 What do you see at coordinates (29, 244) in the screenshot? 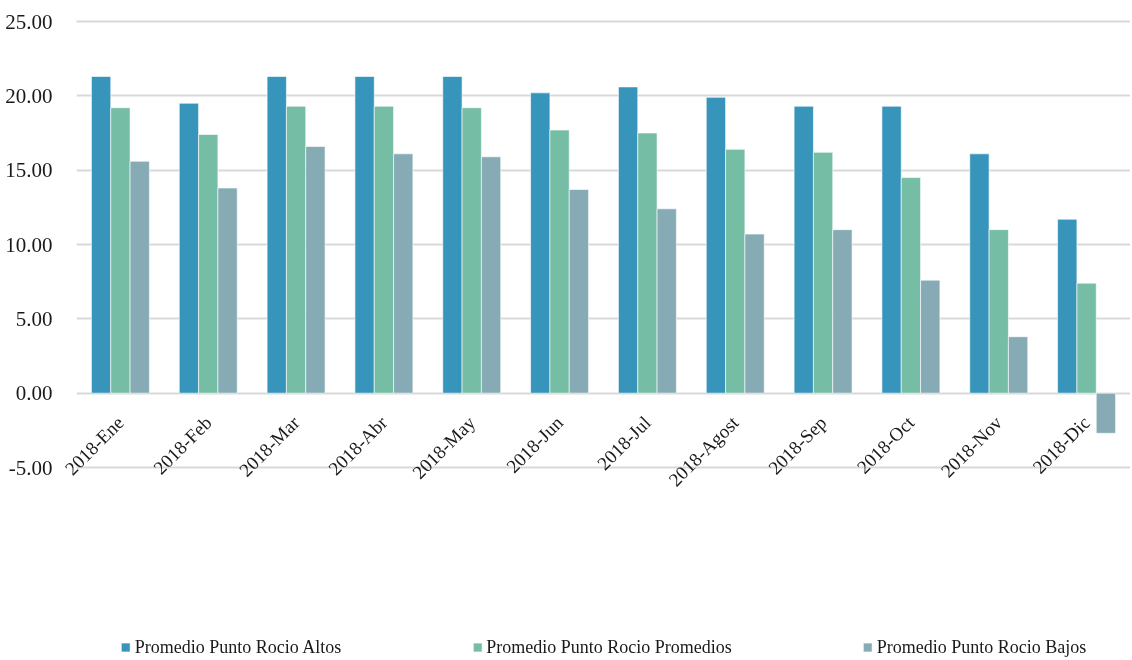
I see `y-tick-label: 10.00` at bounding box center [29, 244].